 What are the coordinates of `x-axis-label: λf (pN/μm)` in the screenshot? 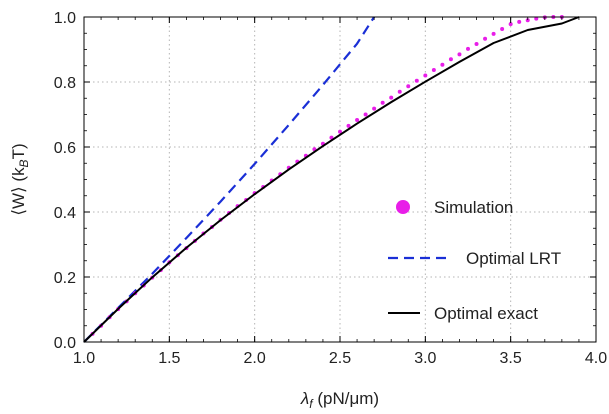 It's located at (339, 400).